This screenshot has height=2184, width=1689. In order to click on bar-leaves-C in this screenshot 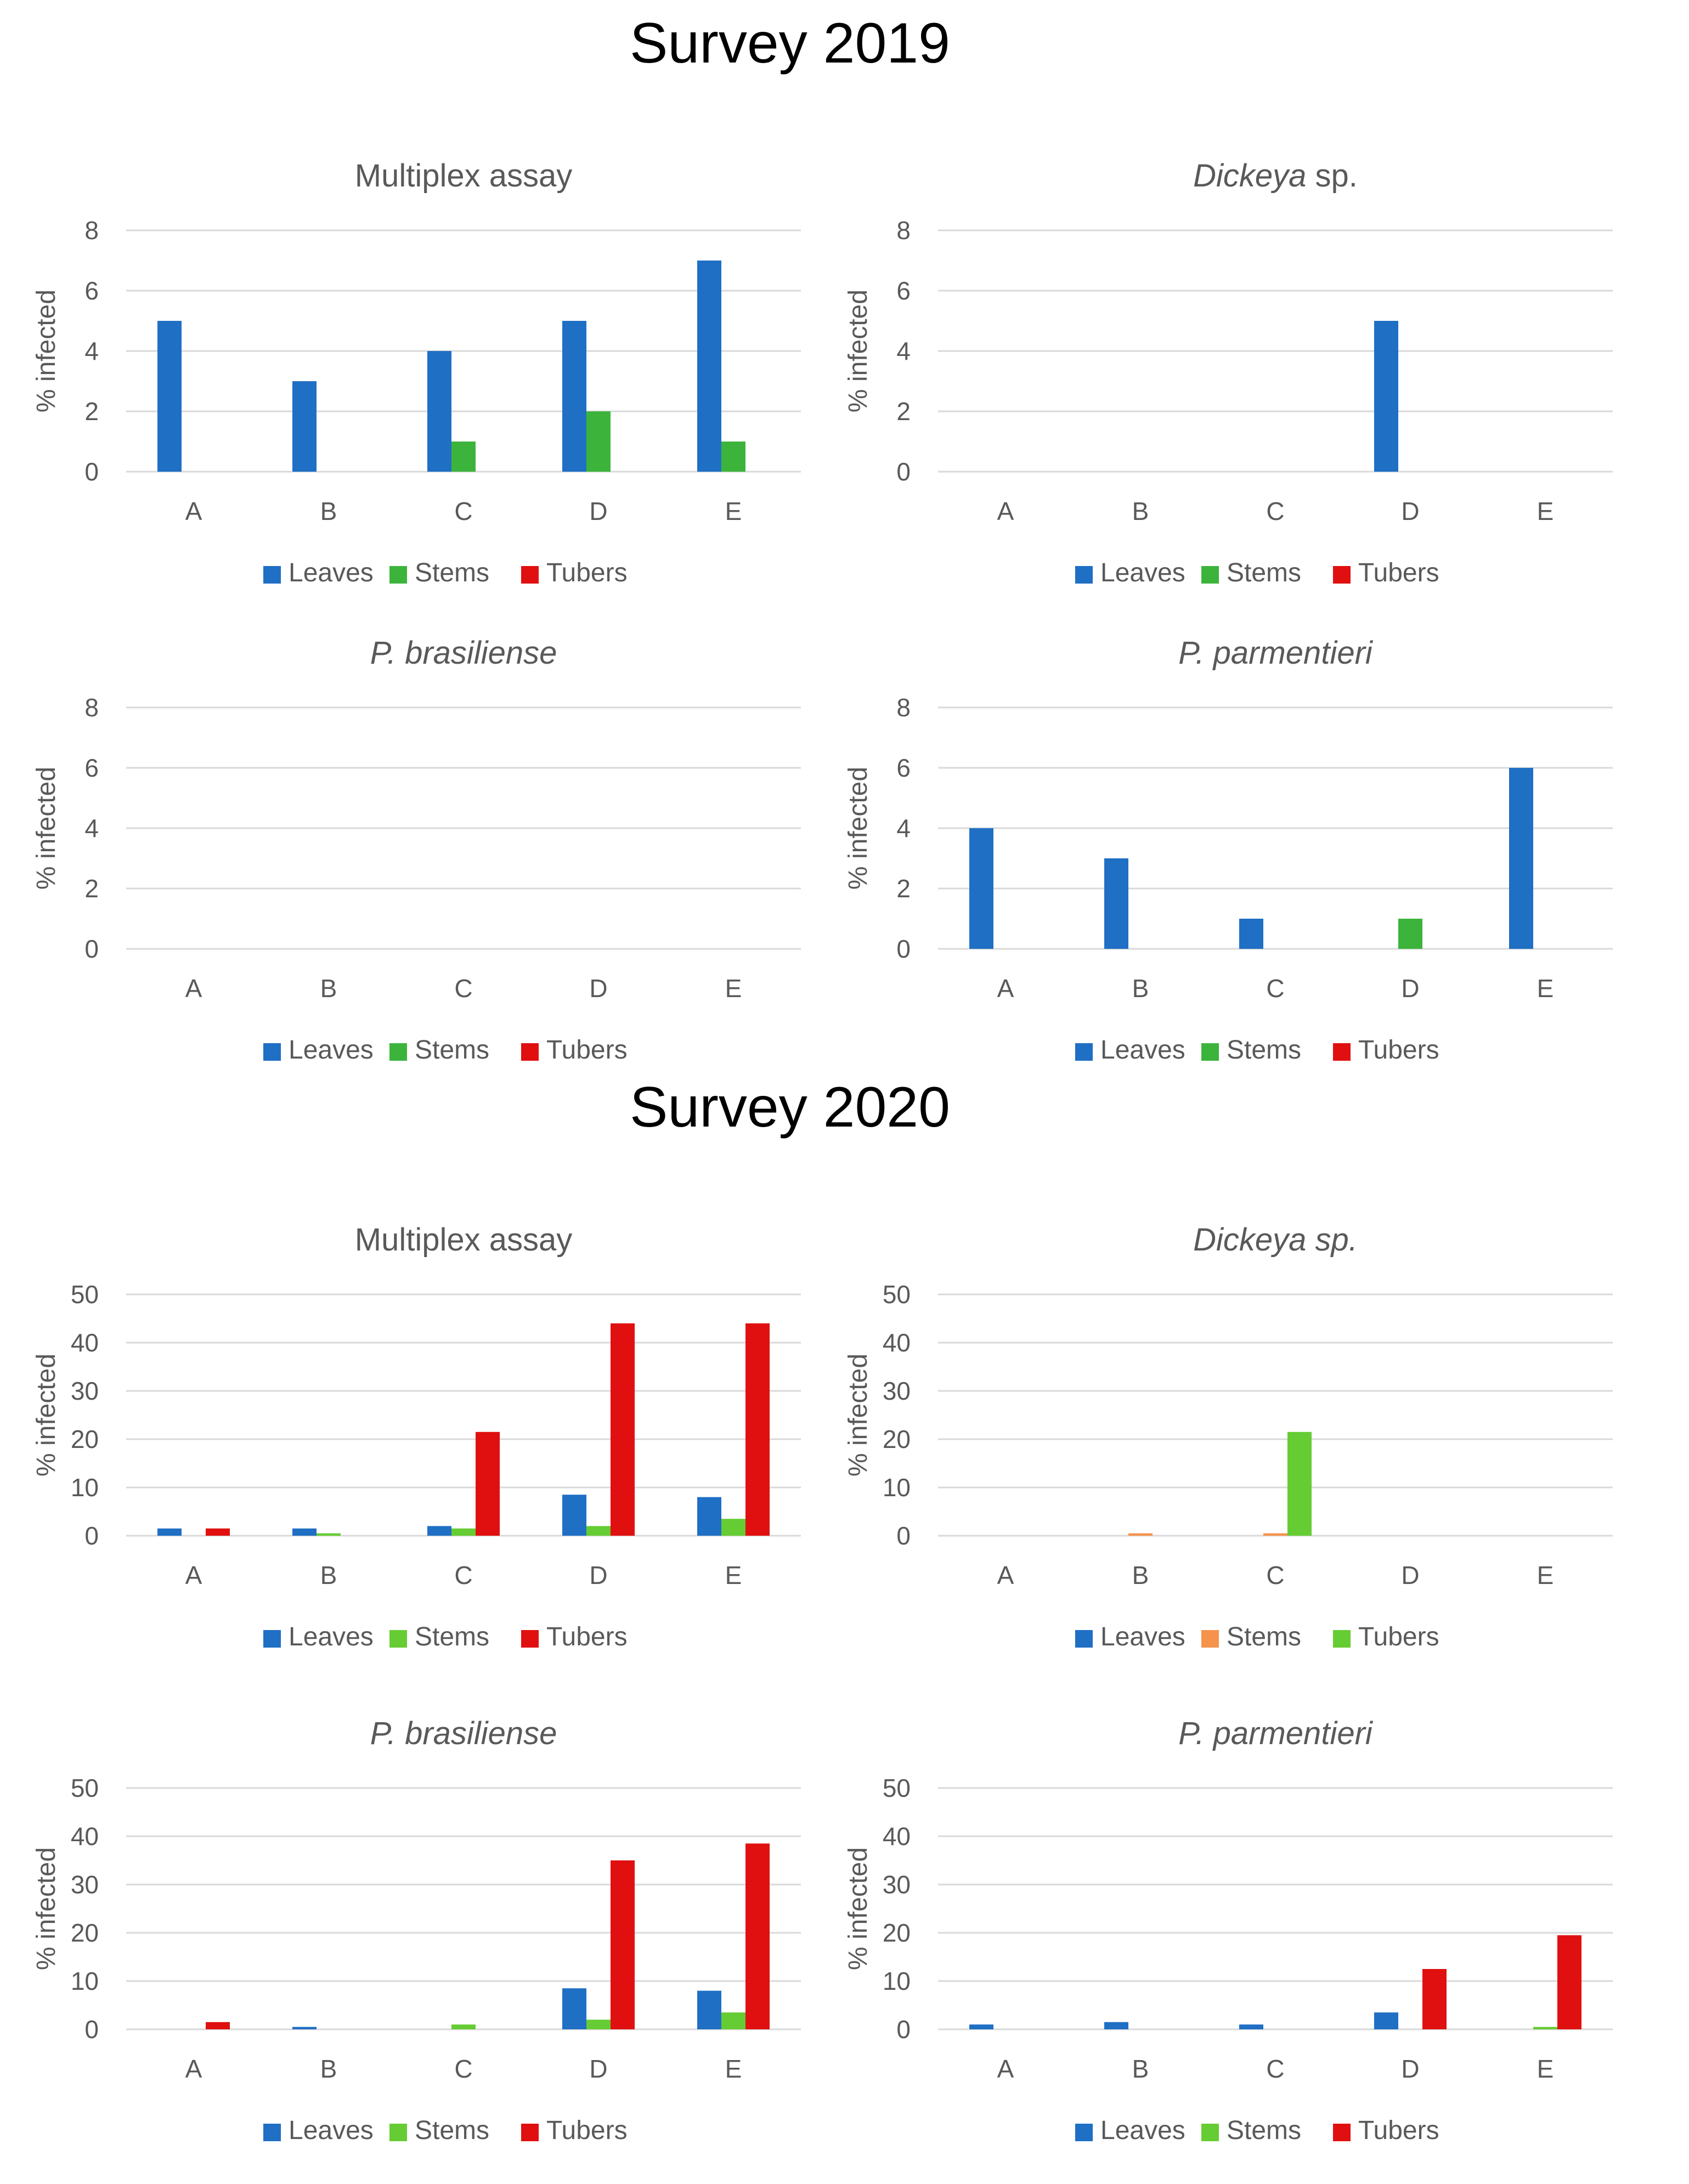, I will do `click(439, 1531)`.